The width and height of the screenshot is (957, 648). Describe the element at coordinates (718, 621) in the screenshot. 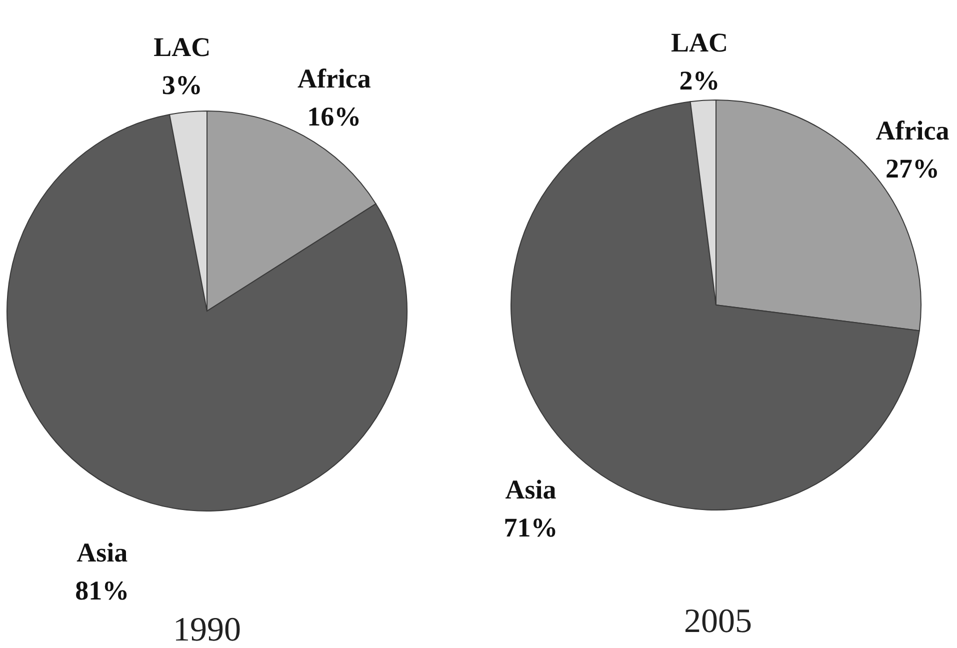

I see `text: 2005` at that location.